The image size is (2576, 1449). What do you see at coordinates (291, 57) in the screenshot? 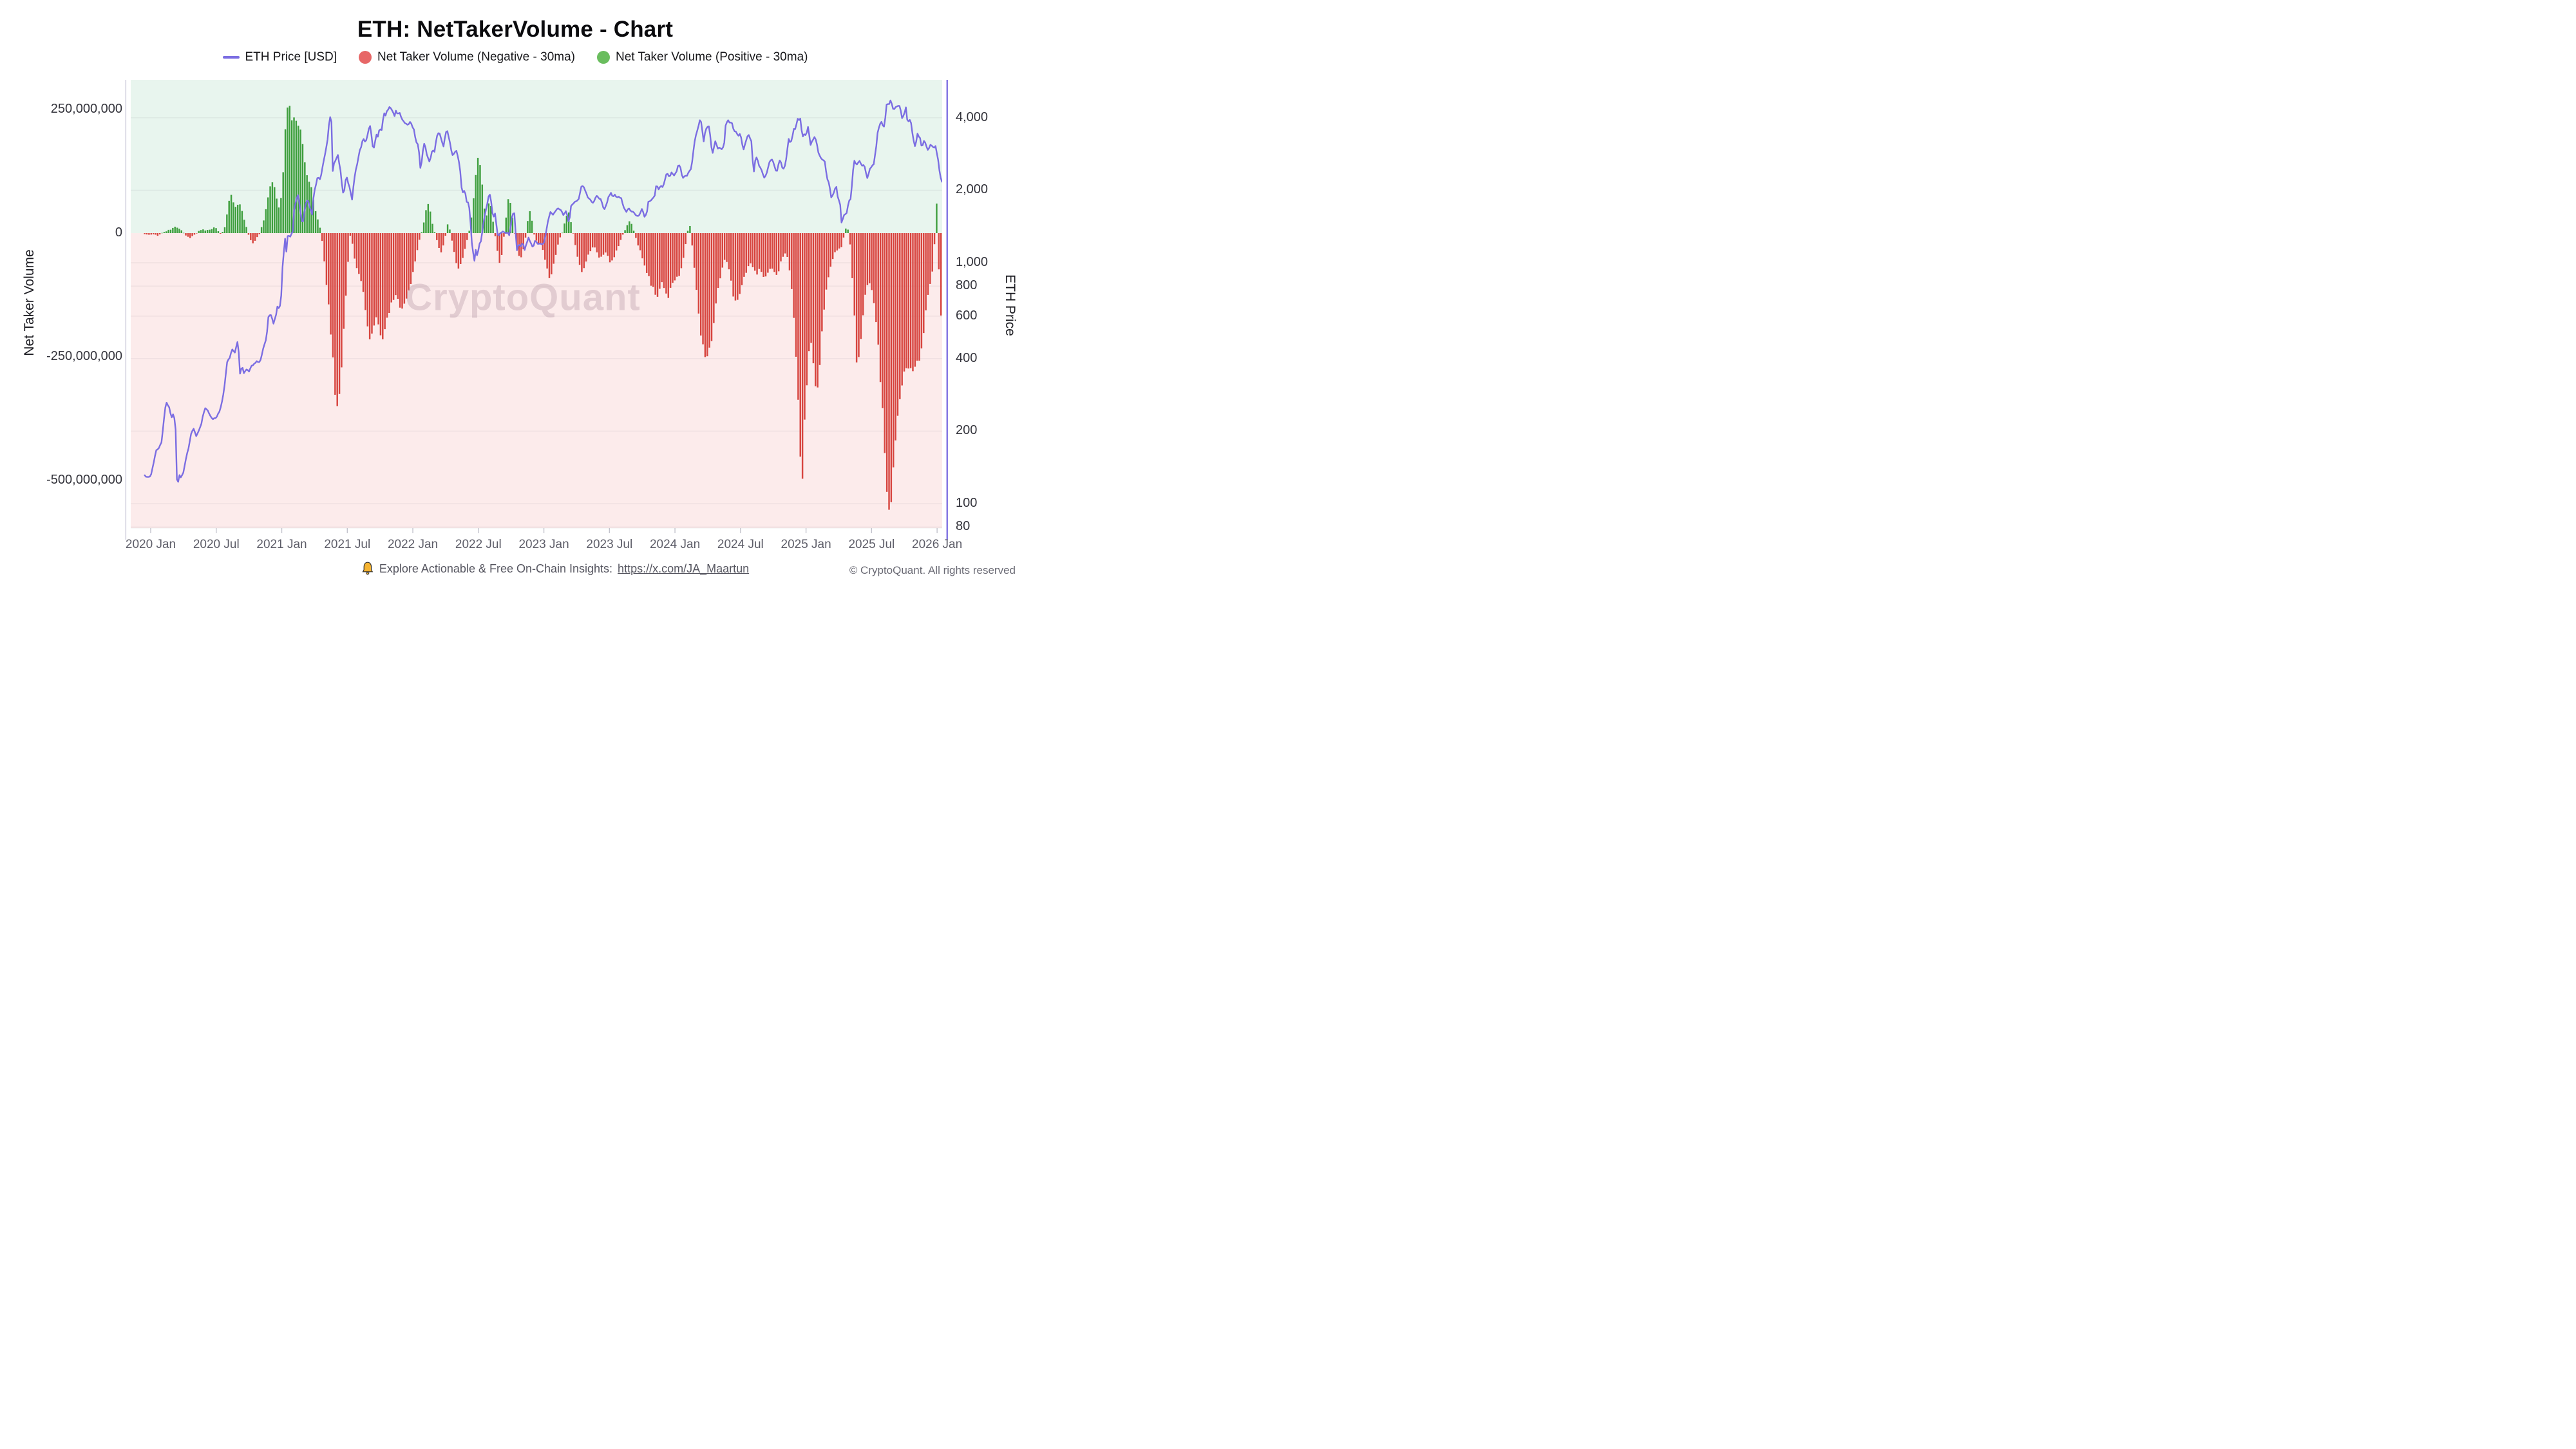
I see `legend-item-label: ETH Price [USD]` at bounding box center [291, 57].